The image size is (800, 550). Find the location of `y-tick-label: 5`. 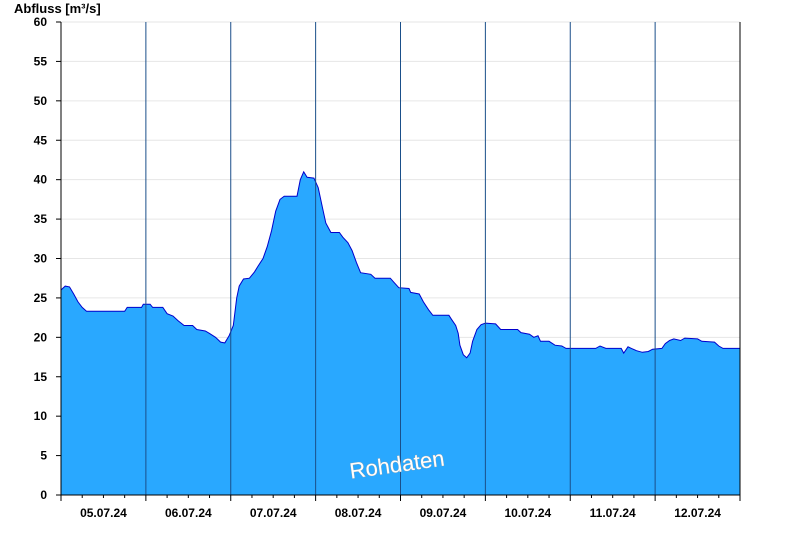

y-tick-label: 5 is located at coordinates (43, 456).